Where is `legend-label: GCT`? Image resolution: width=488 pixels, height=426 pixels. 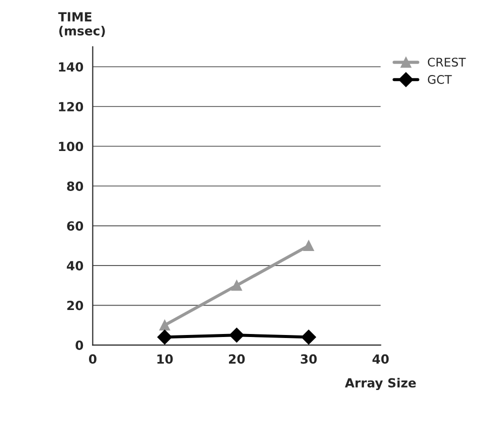
legend-label: GCT is located at coordinates (440, 79).